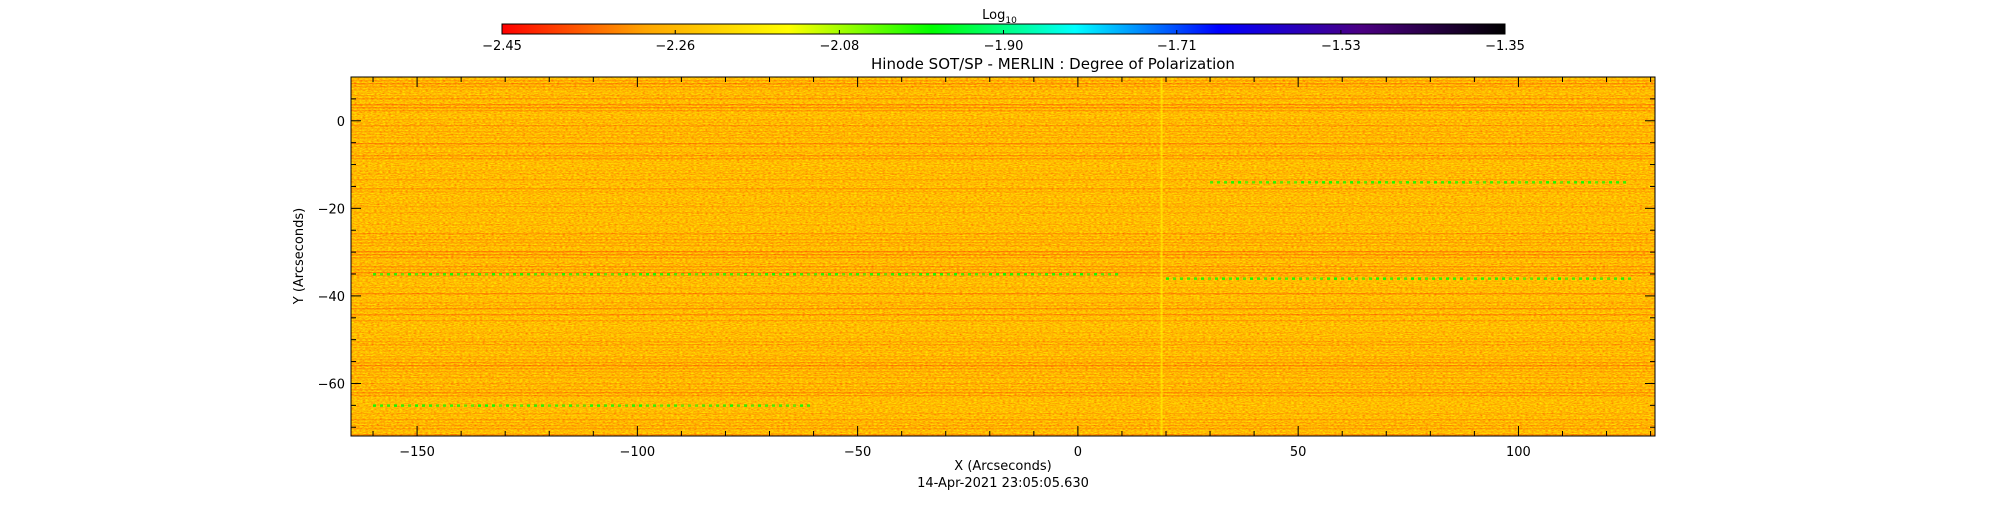 This screenshot has width=1998, height=512. I want to click on y-axis-label: Y (Arcseconds), so click(299, 256).